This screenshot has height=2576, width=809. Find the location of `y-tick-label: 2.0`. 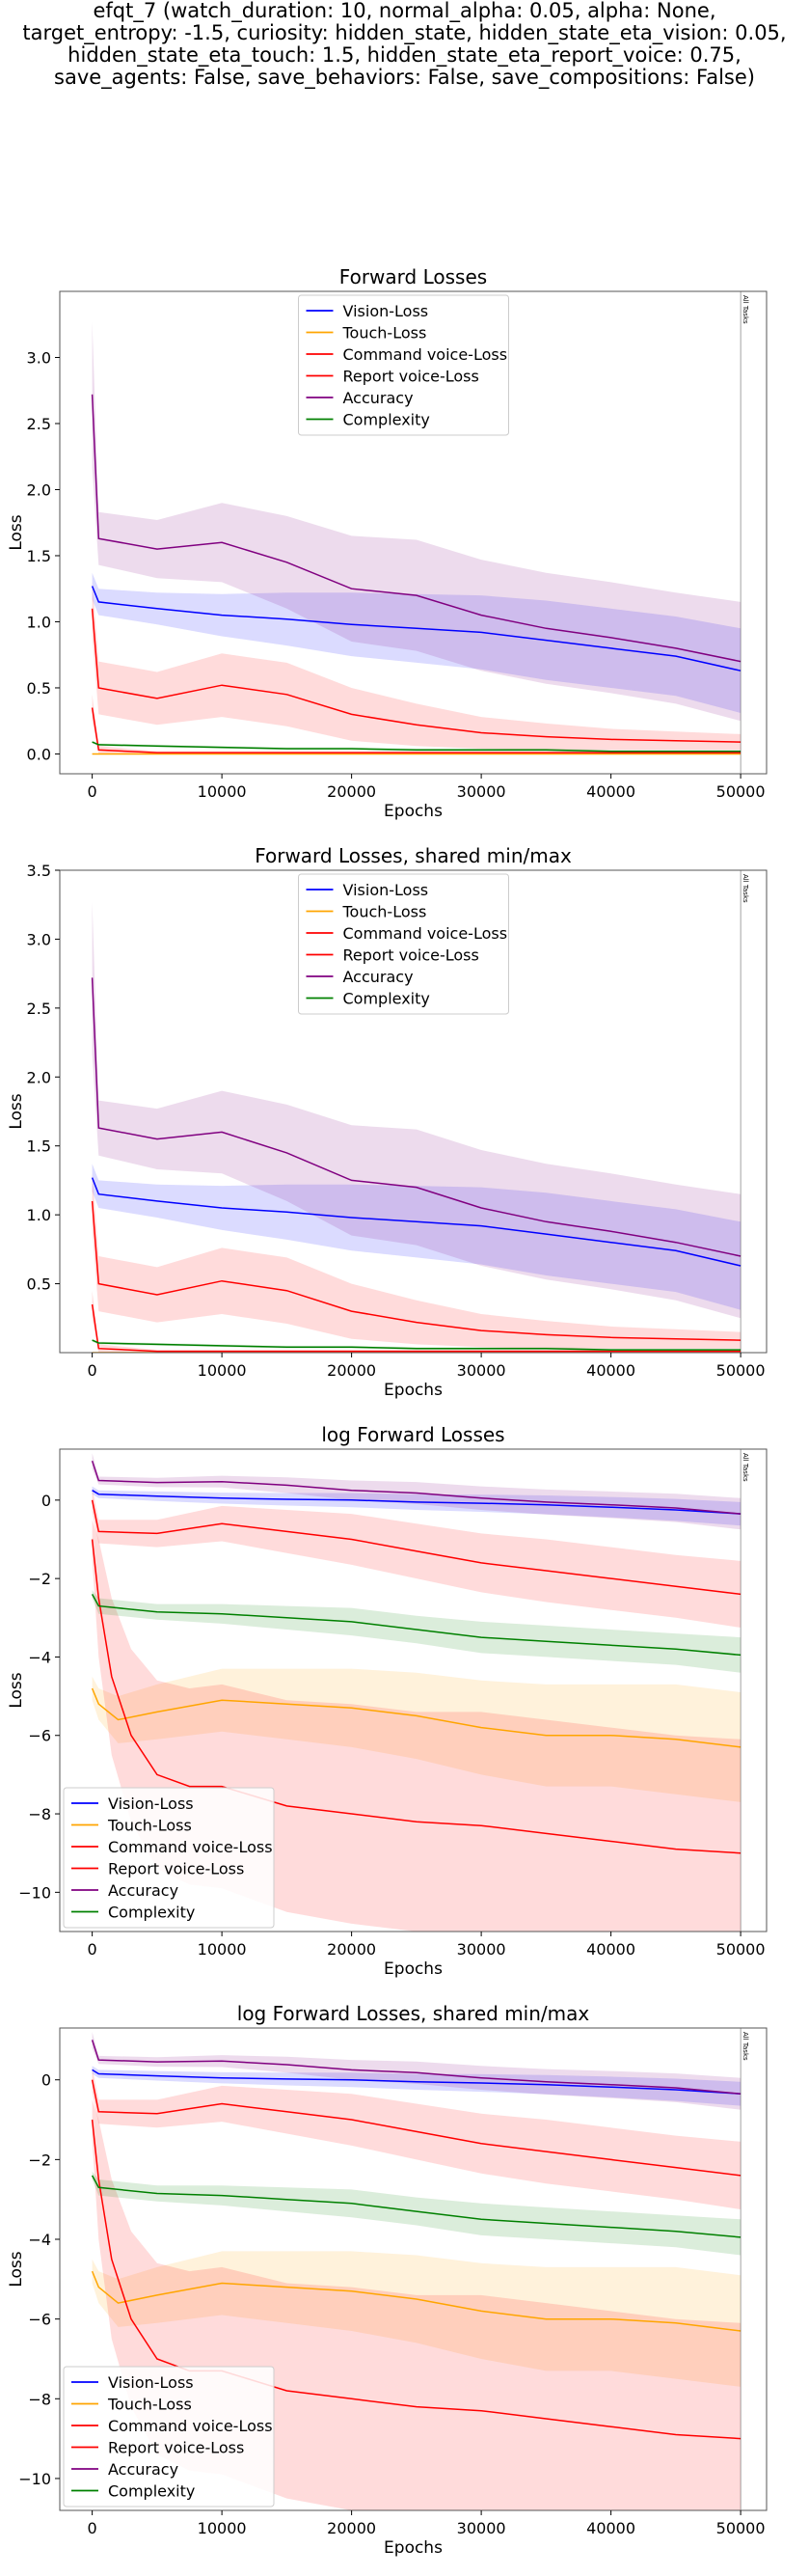

y-tick-label: 2.0 is located at coordinates (39, 489).